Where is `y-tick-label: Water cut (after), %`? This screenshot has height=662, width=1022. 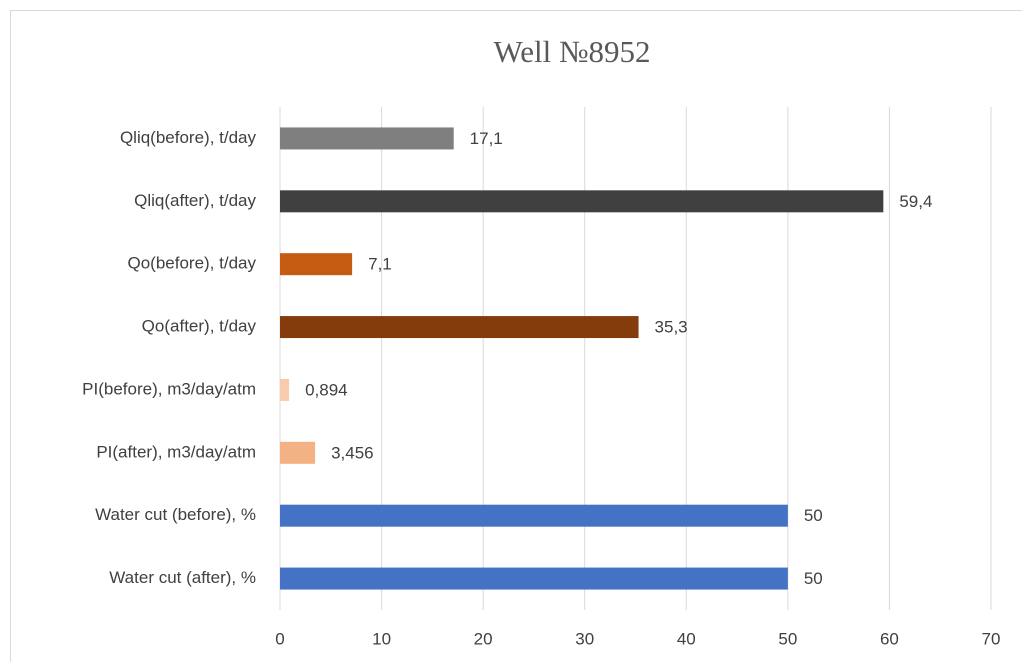 y-tick-label: Water cut (after), % is located at coordinates (182, 577).